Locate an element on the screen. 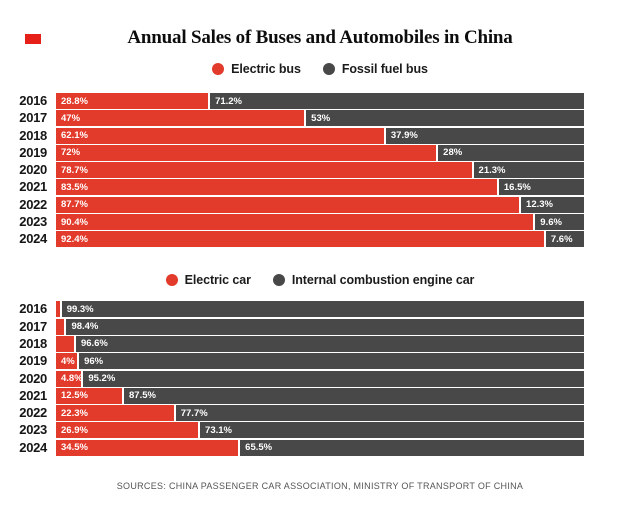 The width and height of the screenshot is (640, 528). fossil-bus-segment: 28% is located at coordinates (510, 152).